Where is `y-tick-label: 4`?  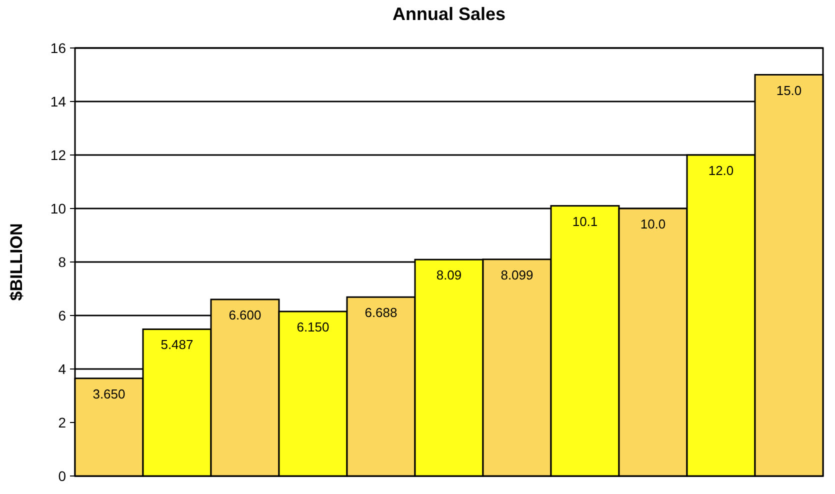 y-tick-label: 4 is located at coordinates (62, 368).